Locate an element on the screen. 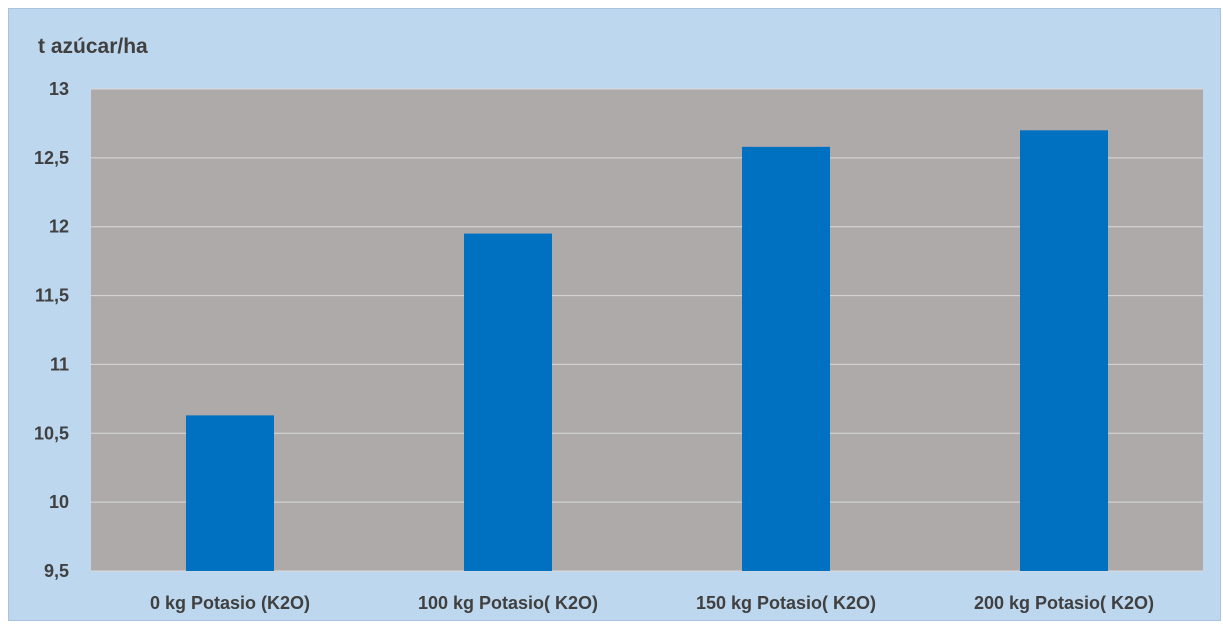 This screenshot has height=624, width=1223. y-tick-label: 13 is located at coordinates (59, 89).